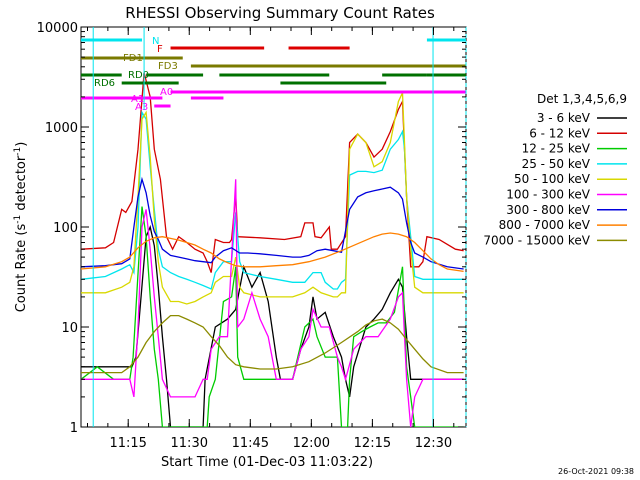 This screenshot has height=480, width=640. Describe the element at coordinates (133, 58) in the screenshot. I see `state-label-fd1: FD1` at that location.